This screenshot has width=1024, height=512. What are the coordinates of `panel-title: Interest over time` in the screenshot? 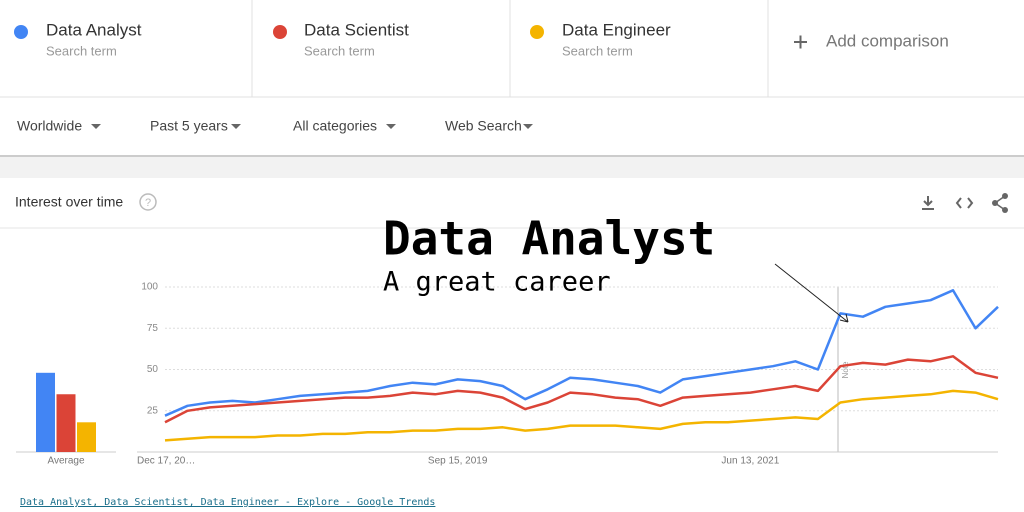 It's located at (69, 202).